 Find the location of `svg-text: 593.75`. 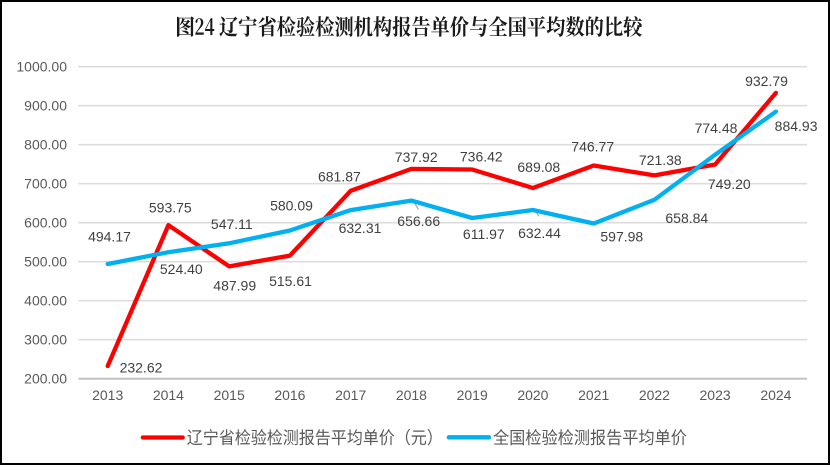

svg-text: 593.75 is located at coordinates (170, 208).